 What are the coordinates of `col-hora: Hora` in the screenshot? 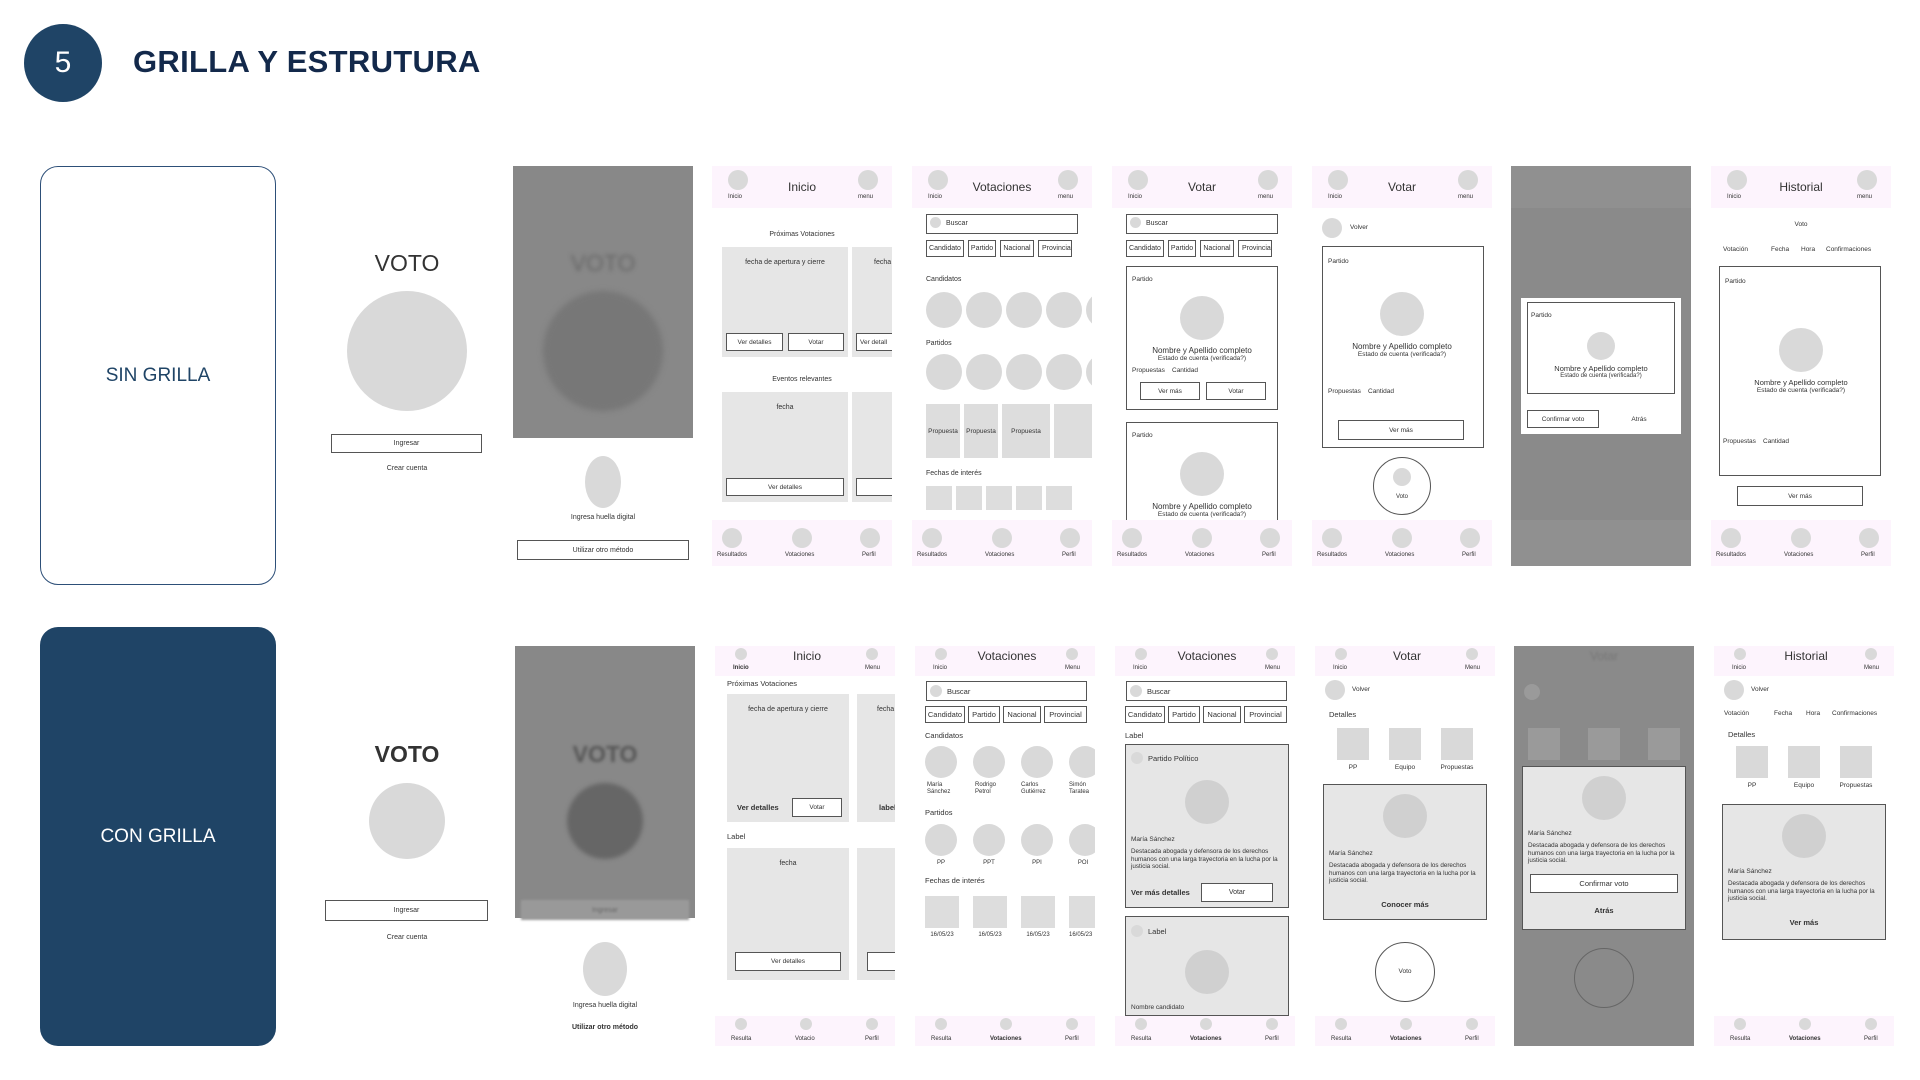 It's located at (1808, 249).